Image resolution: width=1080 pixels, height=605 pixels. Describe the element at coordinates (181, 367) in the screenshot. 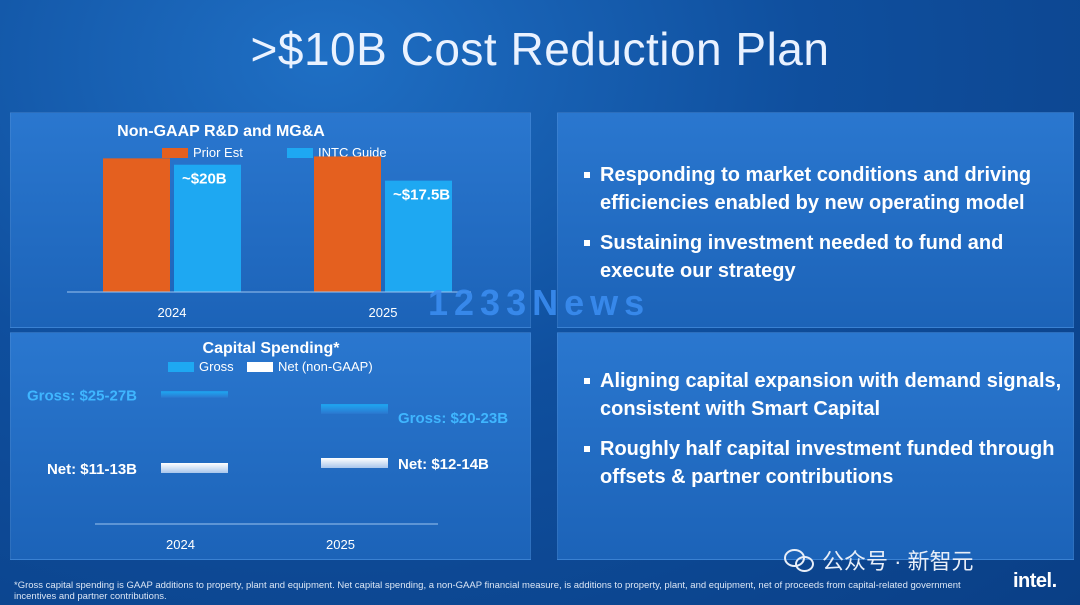

I see `legend-swatch-gross` at that location.